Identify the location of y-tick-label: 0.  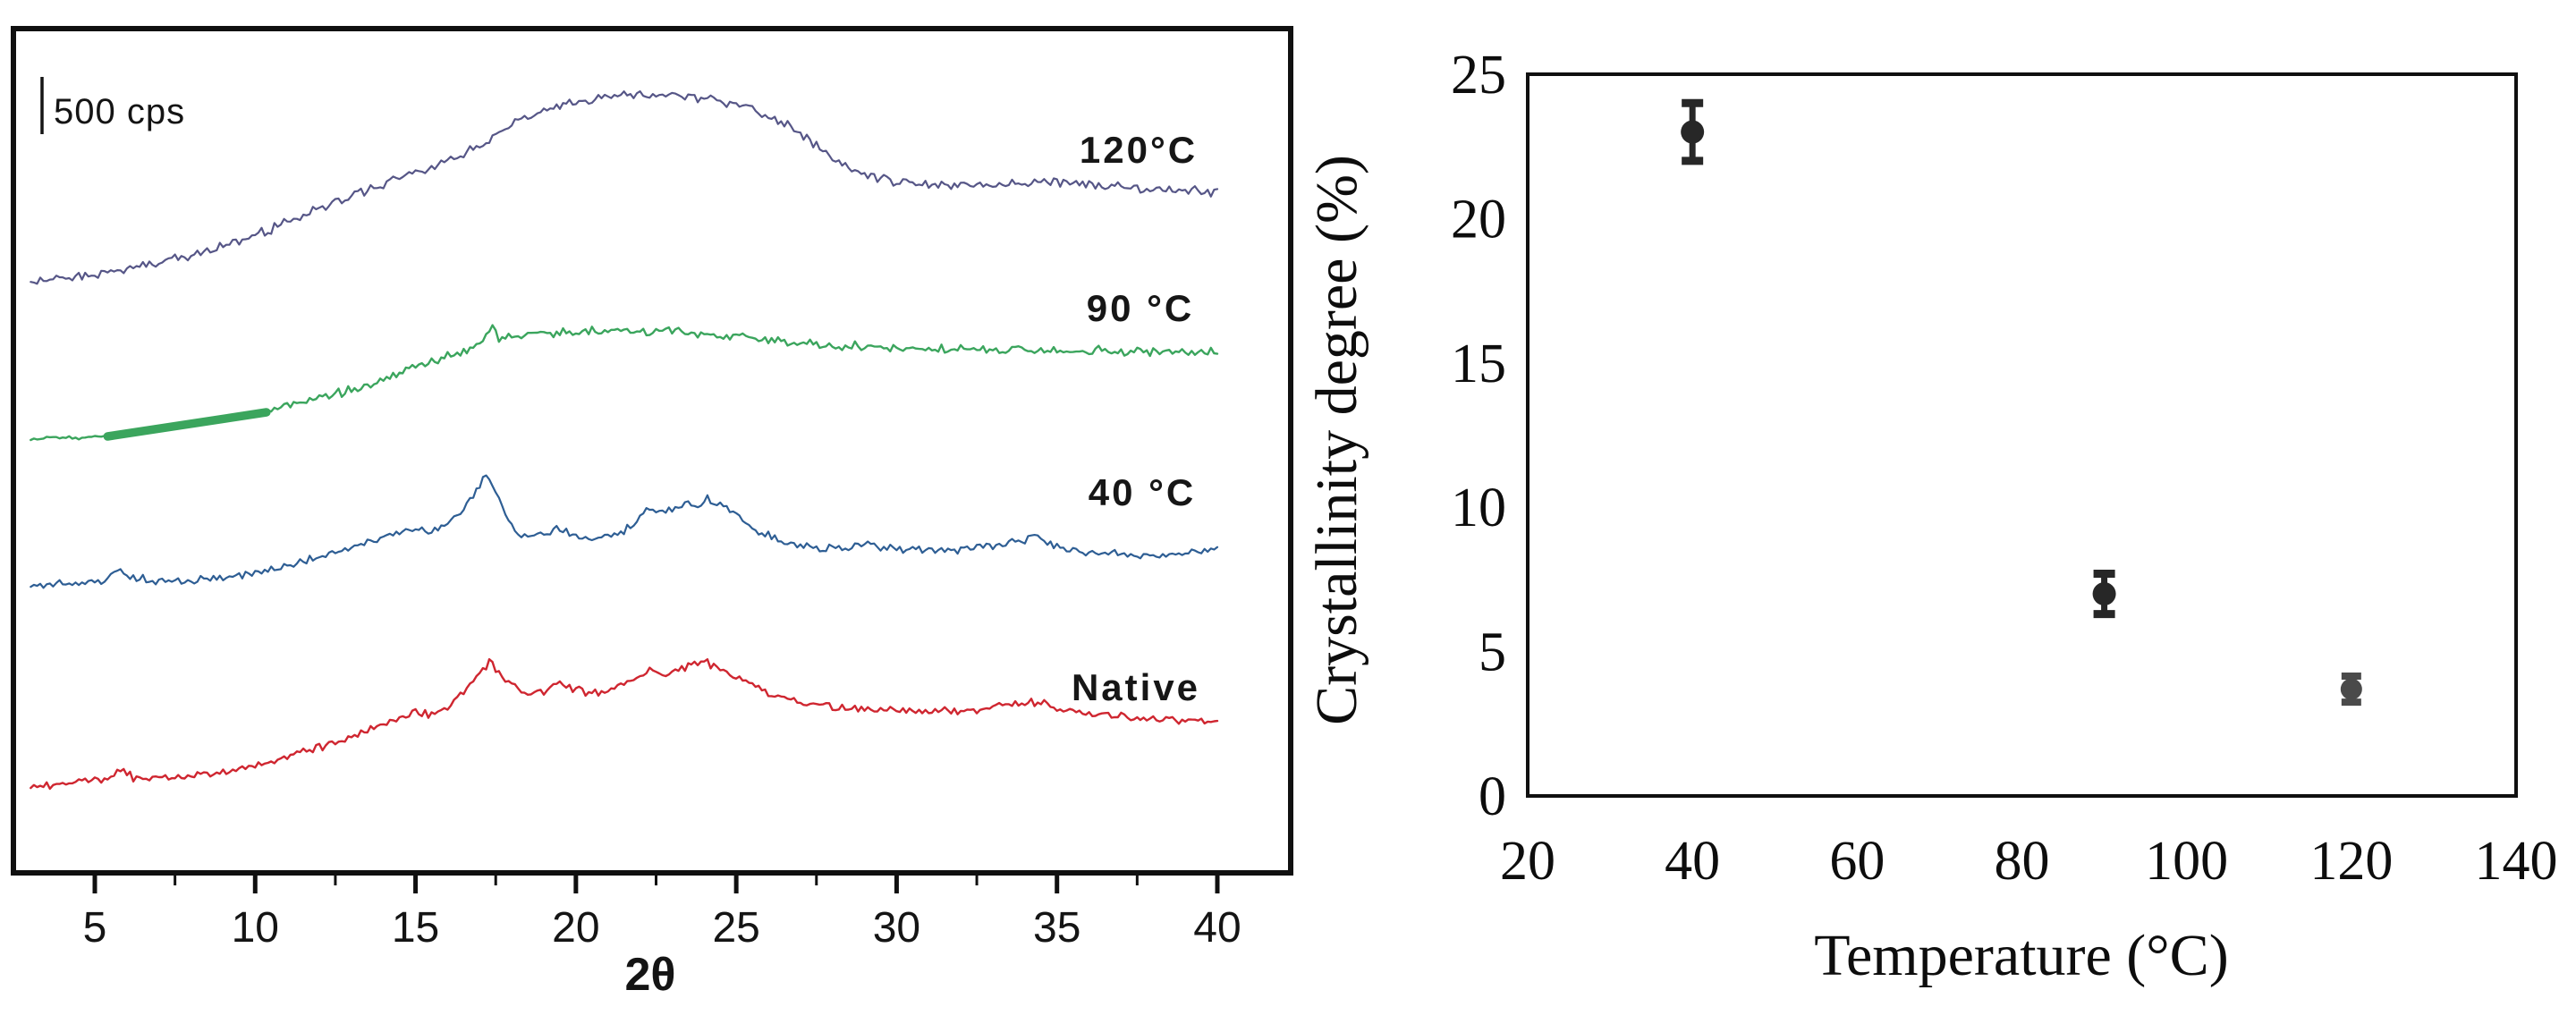
(1492, 796).